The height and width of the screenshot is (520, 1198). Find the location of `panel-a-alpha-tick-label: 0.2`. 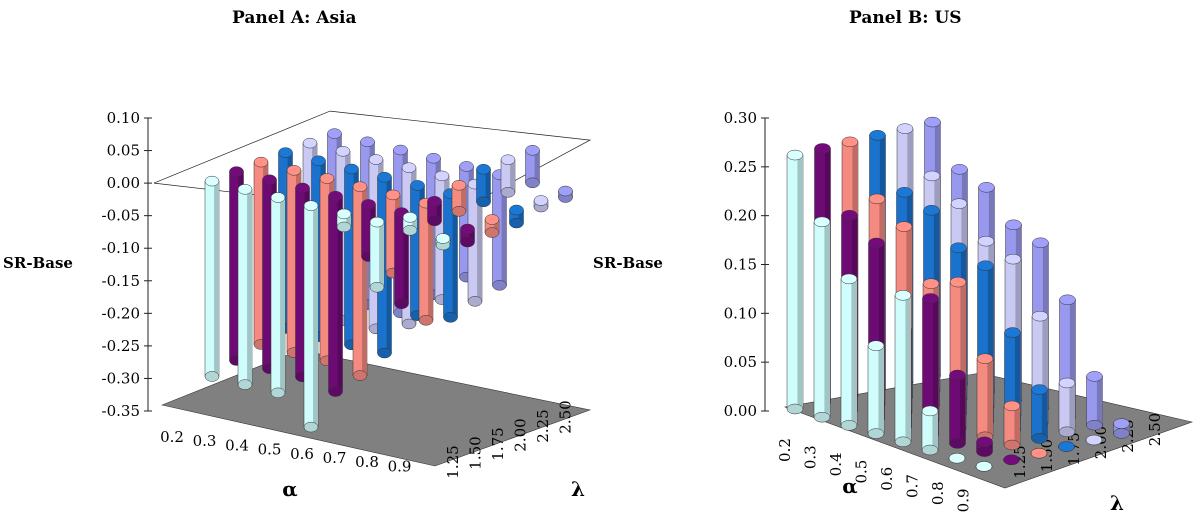

panel-a-alpha-tick-label: 0.2 is located at coordinates (172, 437).